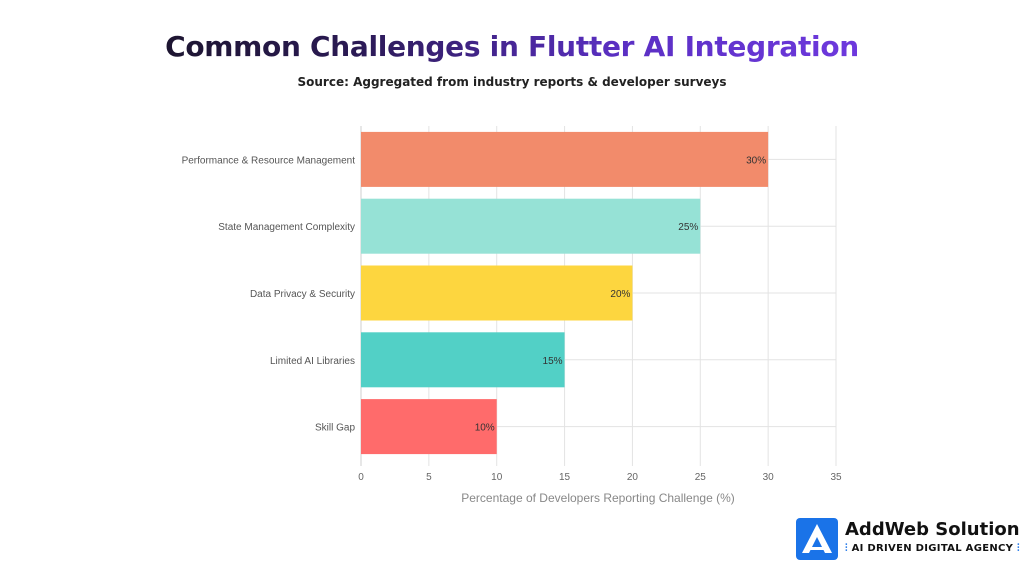  What do you see at coordinates (485, 428) in the screenshot?
I see `value-label: 10%` at bounding box center [485, 428].